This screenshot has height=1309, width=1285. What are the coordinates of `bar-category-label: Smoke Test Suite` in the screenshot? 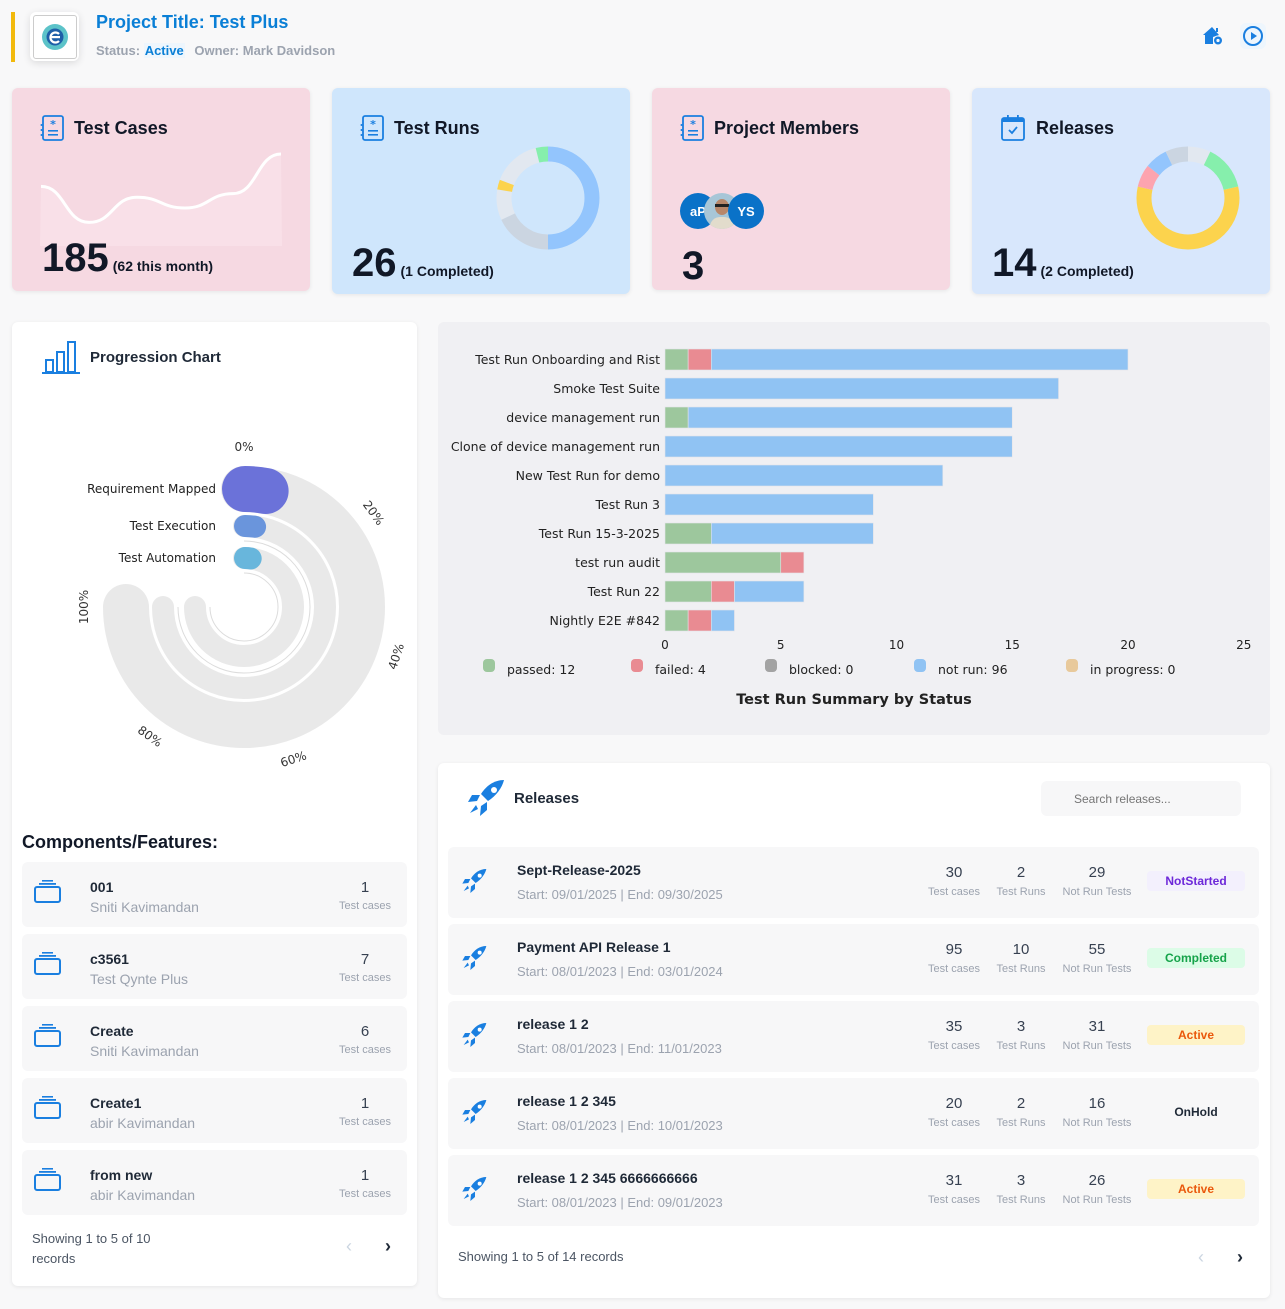 It's located at (606, 388).